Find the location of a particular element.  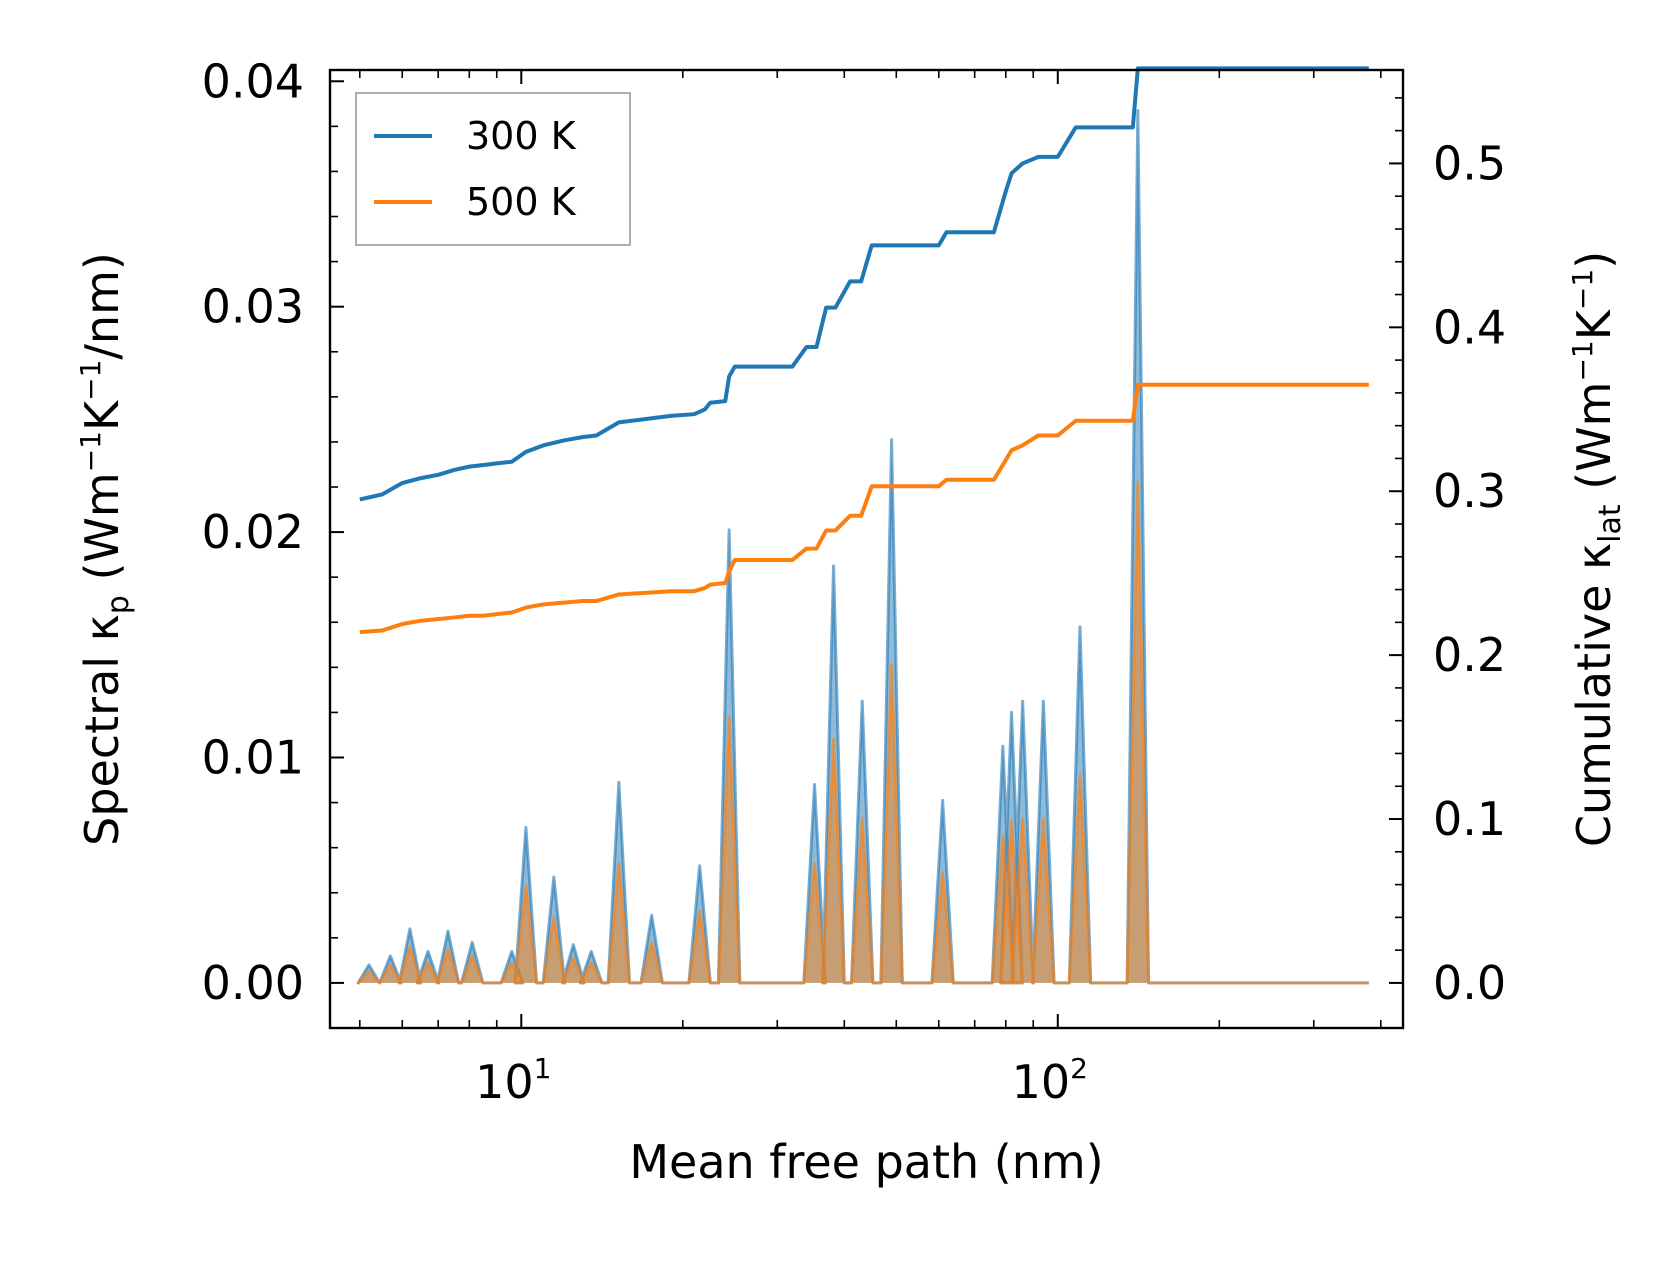

left-y-tick-label: 0.00 is located at coordinates (253, 983).